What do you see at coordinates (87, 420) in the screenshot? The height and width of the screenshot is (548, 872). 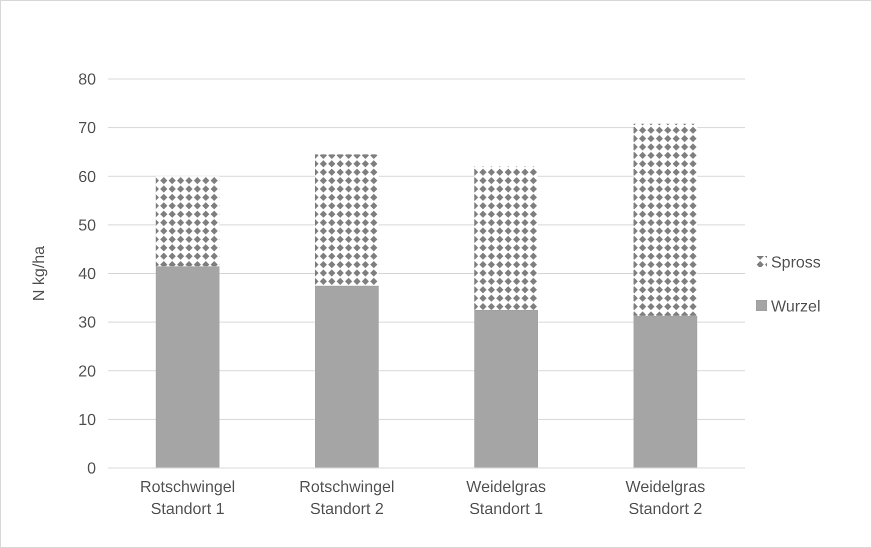 I see `y-tick-label: 10` at bounding box center [87, 420].